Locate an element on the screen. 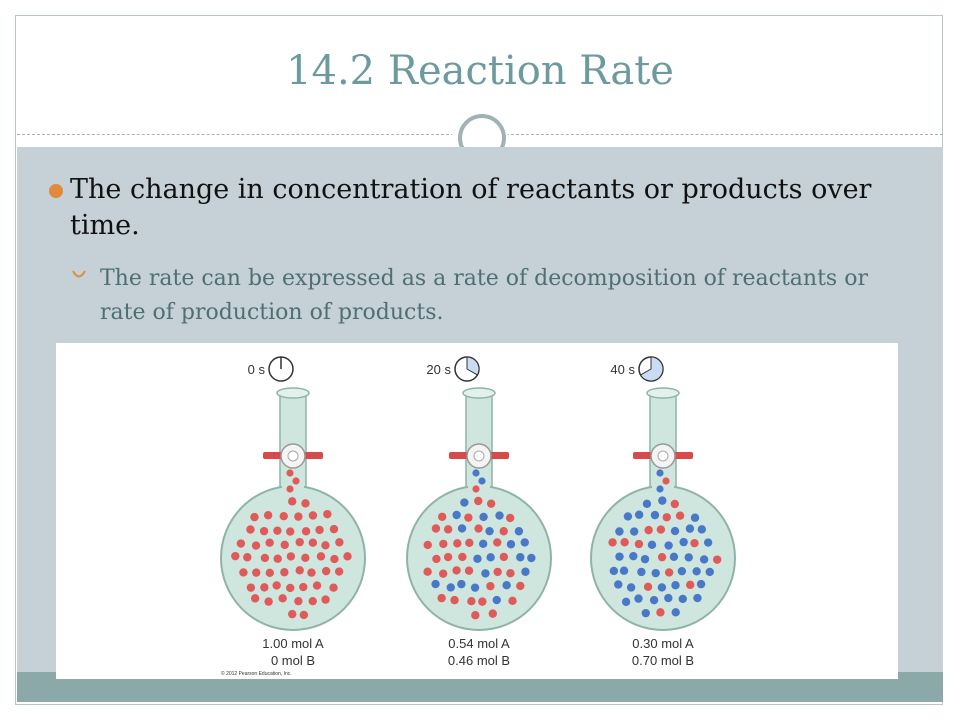  stopcock-core is located at coordinates (663, 456).